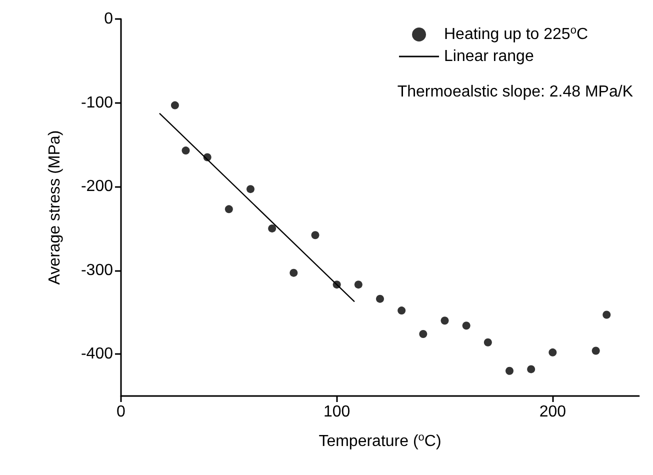 Image resolution: width=653 pixels, height=475 pixels. Describe the element at coordinates (97, 103) in the screenshot. I see `y-tick-label: -100` at that location.